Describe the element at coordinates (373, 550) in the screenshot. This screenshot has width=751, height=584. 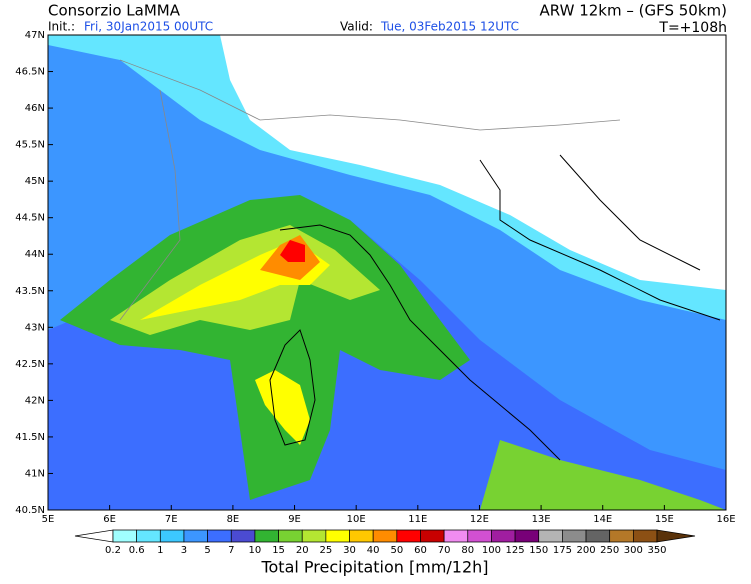
I see `colorbar-label: 40` at that location.